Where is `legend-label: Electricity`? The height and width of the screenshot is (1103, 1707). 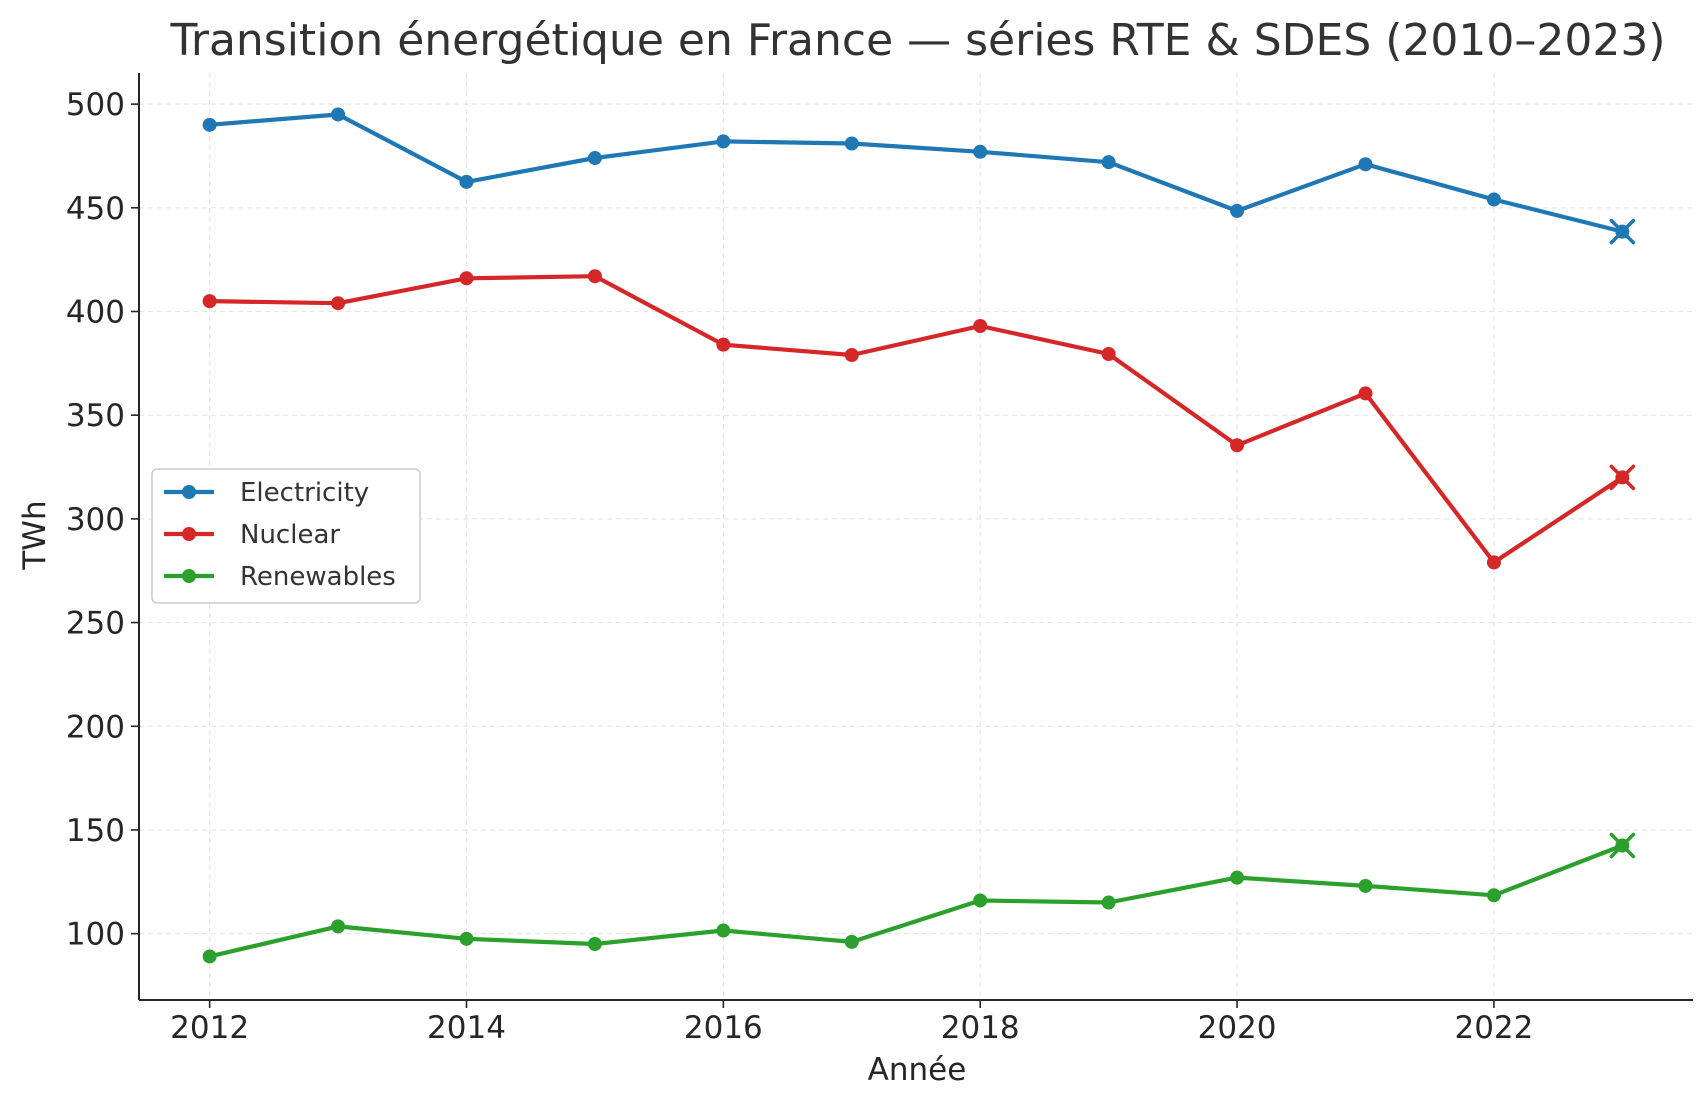
legend-label: Electricity is located at coordinates (304, 493).